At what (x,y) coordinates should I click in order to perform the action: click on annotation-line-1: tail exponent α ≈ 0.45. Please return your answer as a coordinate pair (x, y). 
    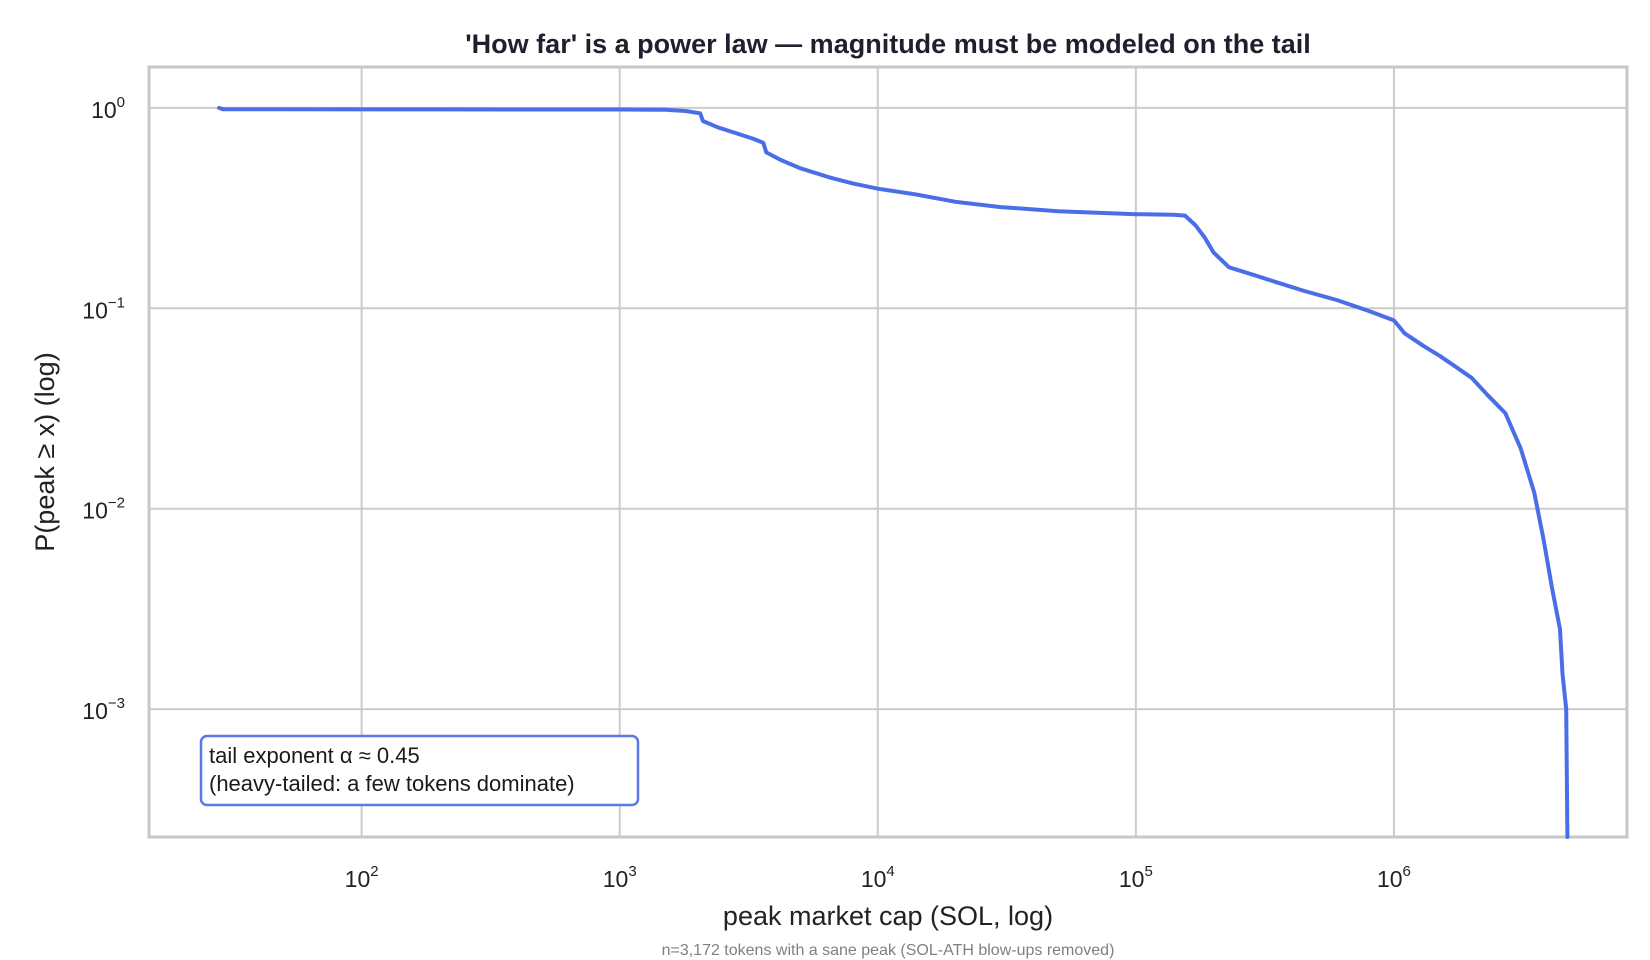
    Looking at the image, I should click on (314, 755).